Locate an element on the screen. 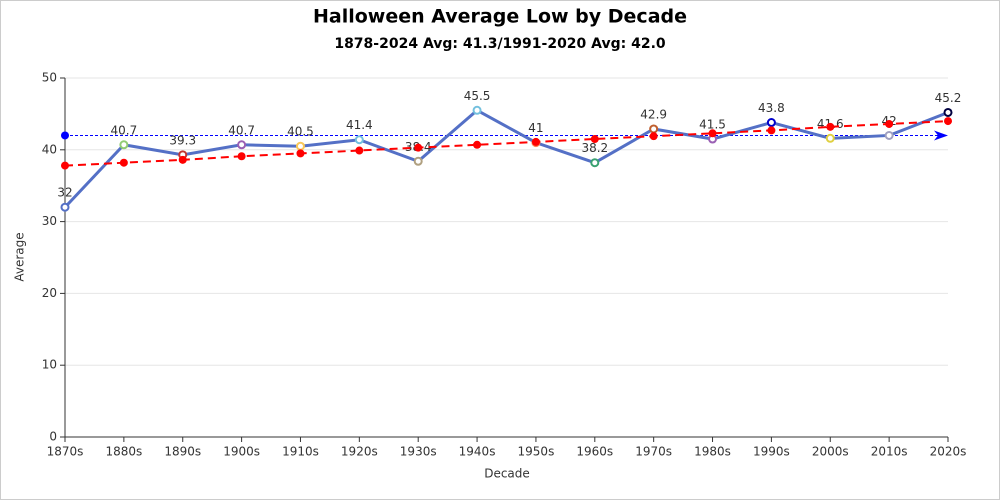  data-label: 41.5 is located at coordinates (712, 125).